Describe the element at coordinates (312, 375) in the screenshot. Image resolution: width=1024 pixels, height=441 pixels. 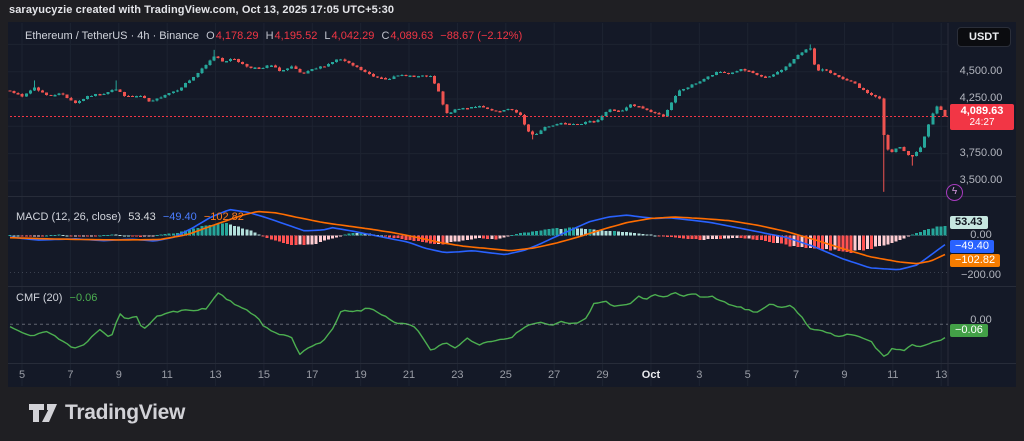
I see `time-label: 17` at that location.